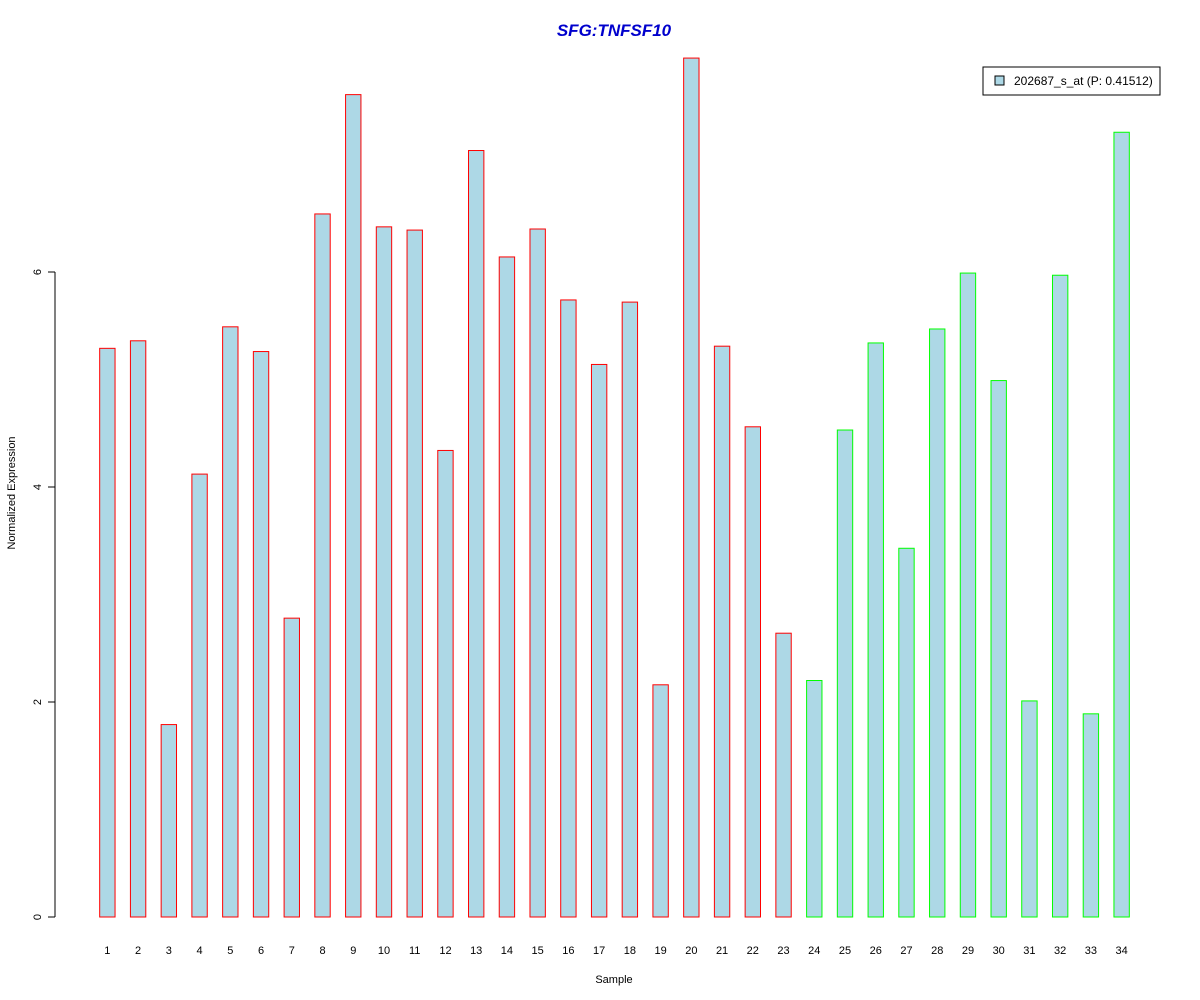 The width and height of the screenshot is (1200, 1000). What do you see at coordinates (613, 980) in the screenshot?
I see `x-axis-label: Sample` at bounding box center [613, 980].